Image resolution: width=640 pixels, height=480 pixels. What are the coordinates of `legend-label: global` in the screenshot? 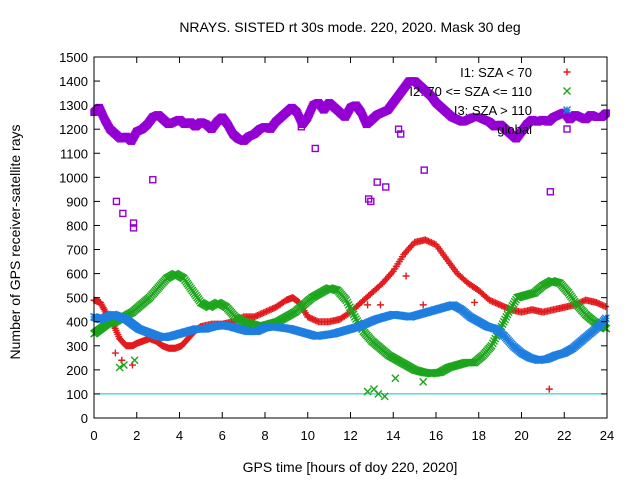 It's located at (514, 129).